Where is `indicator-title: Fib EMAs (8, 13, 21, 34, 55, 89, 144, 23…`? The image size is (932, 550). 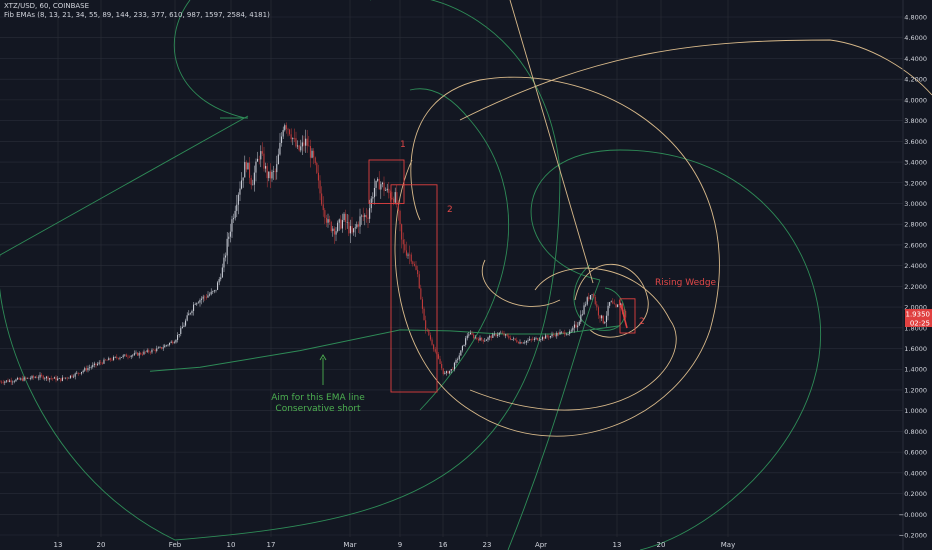 indicator-title: Fib EMAs (8, 13, 21, 34, 55, 89, 144, 23… is located at coordinates (137, 15).